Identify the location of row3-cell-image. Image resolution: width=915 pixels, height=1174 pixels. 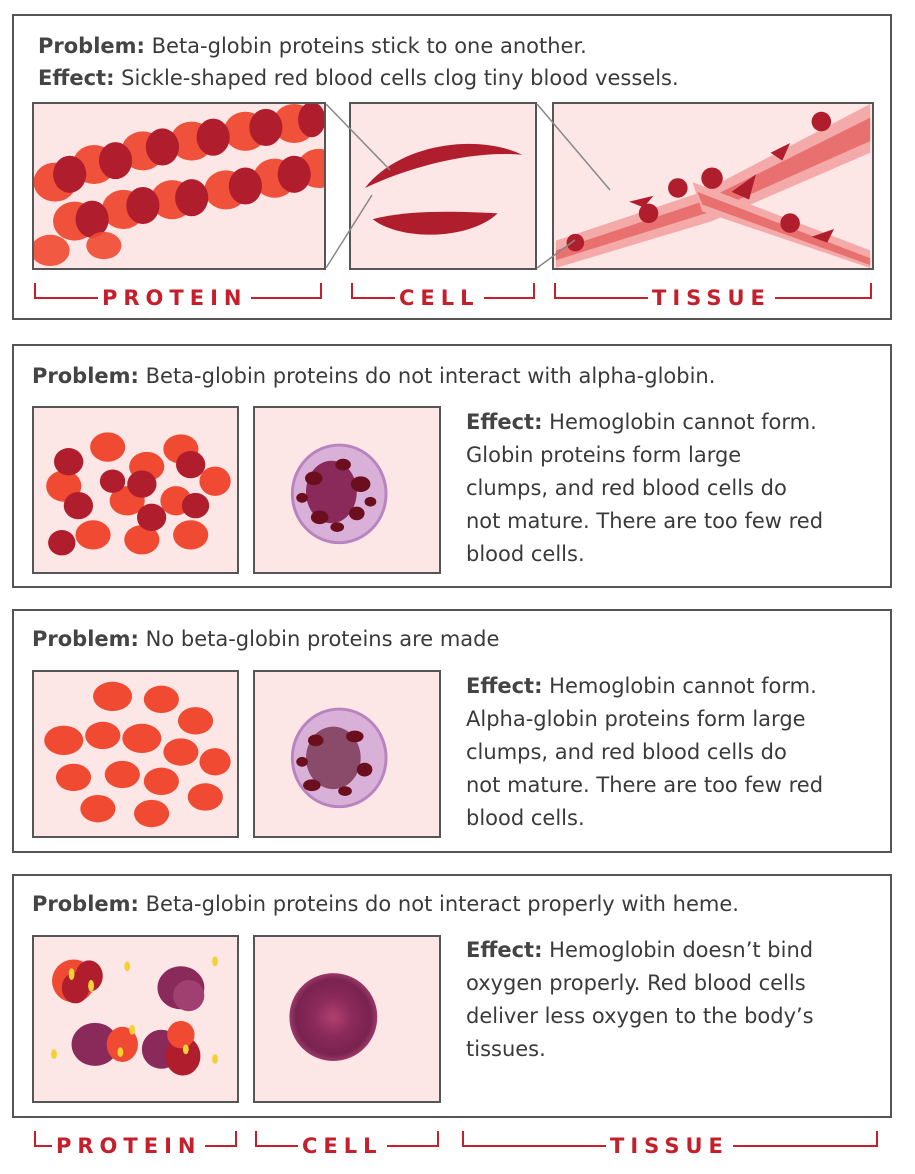
(347, 754).